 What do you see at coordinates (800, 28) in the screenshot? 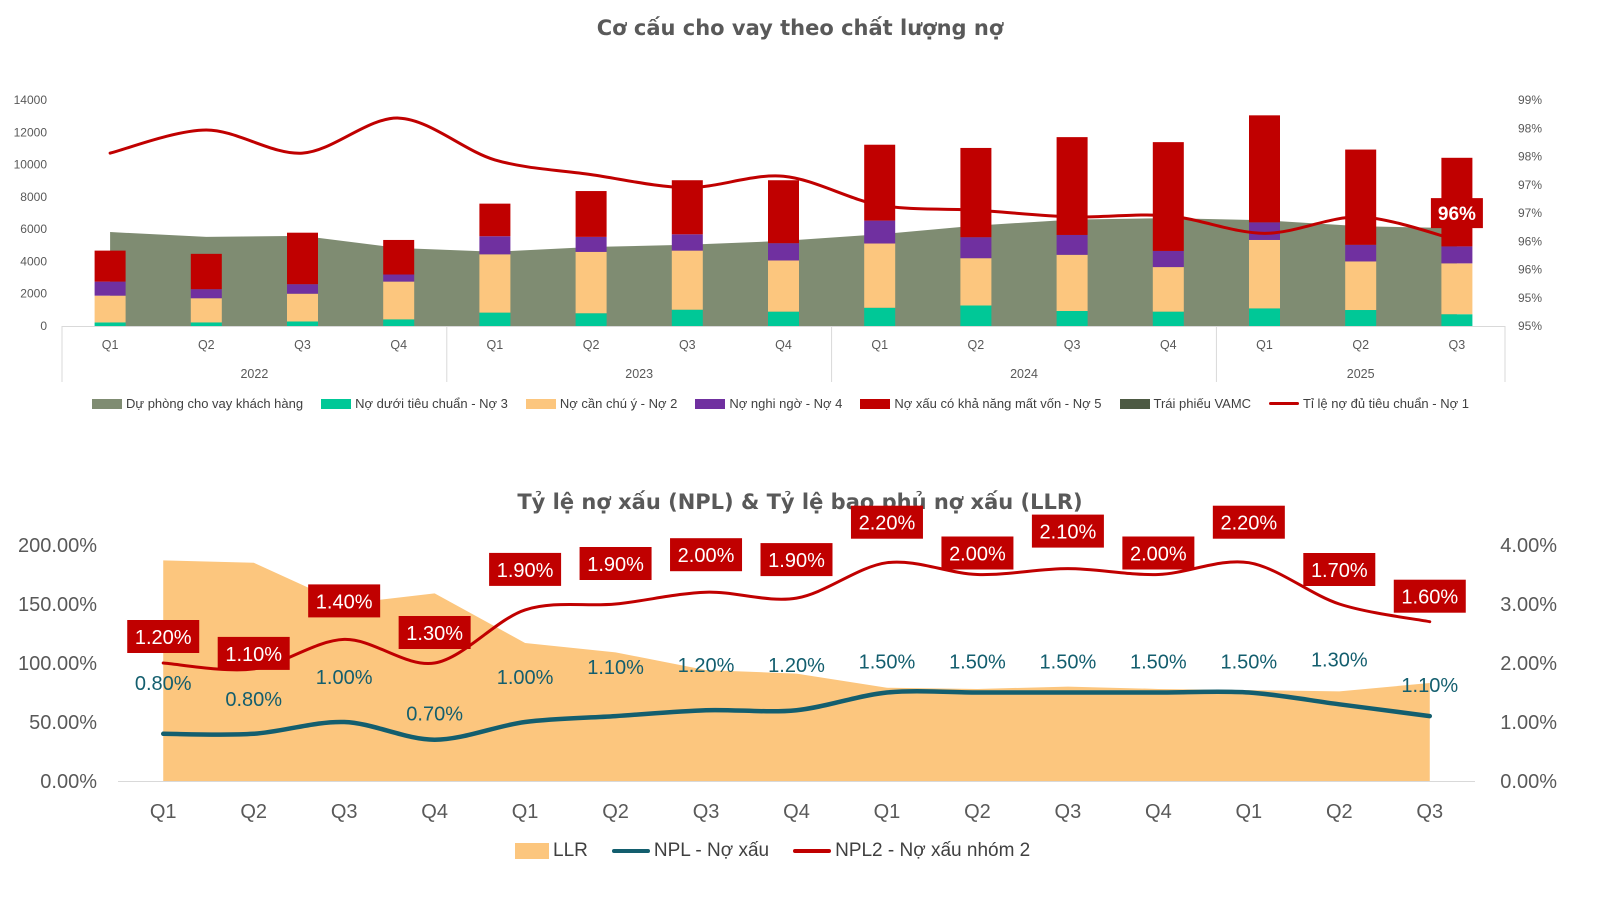
I see `chart-title-loan-structure: Cơ cấu cho vay theo chất lượng nợ` at bounding box center [800, 28].